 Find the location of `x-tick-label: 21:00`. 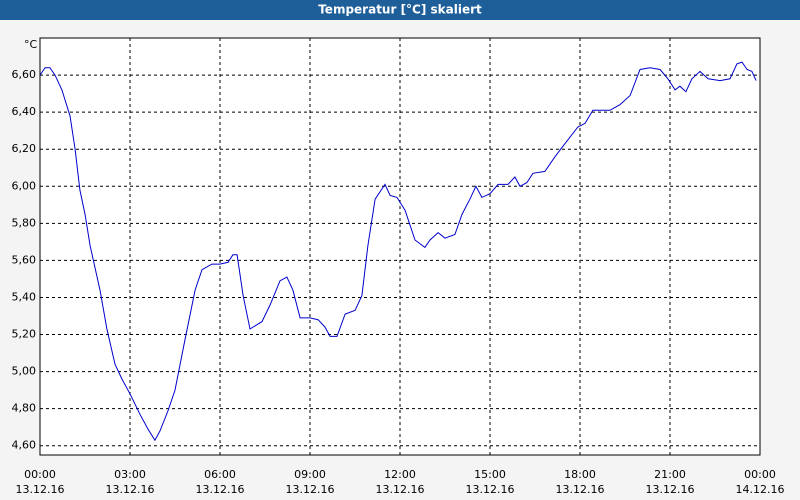

x-tick-label: 21:00 is located at coordinates (670, 474).